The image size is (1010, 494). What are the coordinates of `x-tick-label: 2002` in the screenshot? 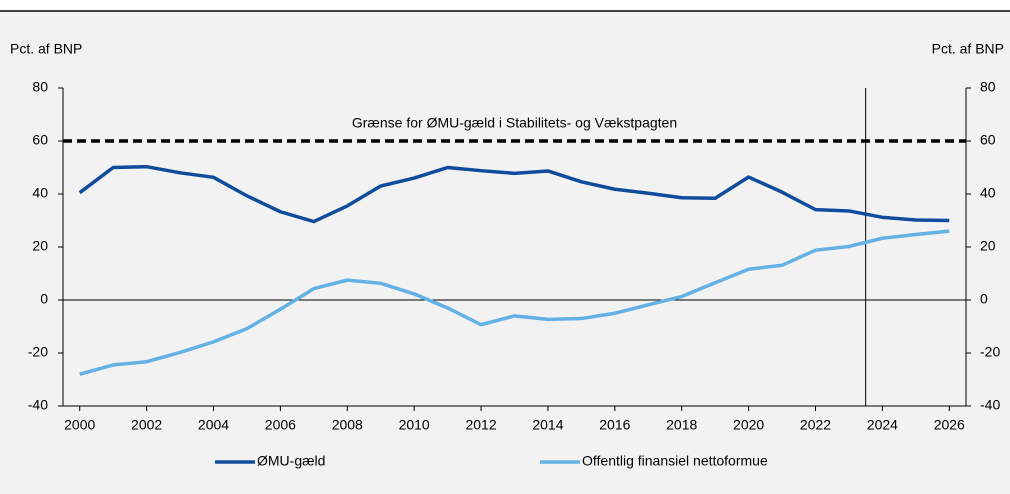 It's located at (146, 425).